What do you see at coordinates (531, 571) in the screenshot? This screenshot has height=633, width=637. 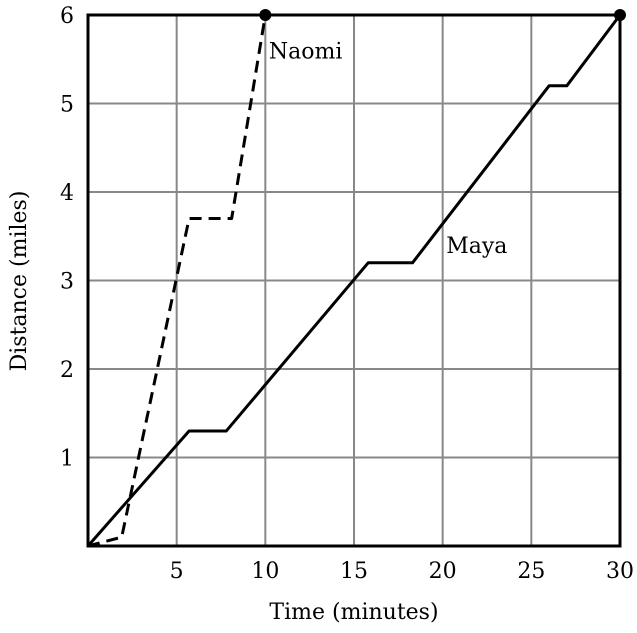 I see `x-tick-label: 25` at bounding box center [531, 571].